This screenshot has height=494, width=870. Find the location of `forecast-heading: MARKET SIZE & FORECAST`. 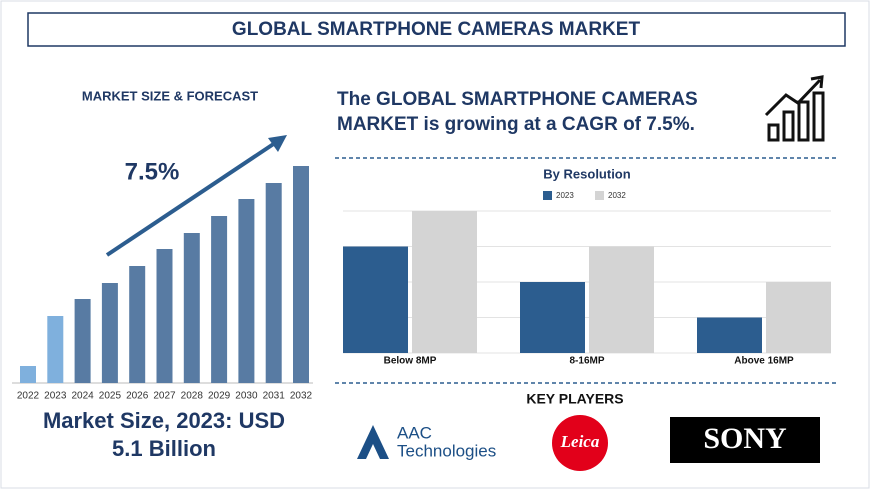

forecast-heading: MARKET SIZE & FORECAST is located at coordinates (170, 95).